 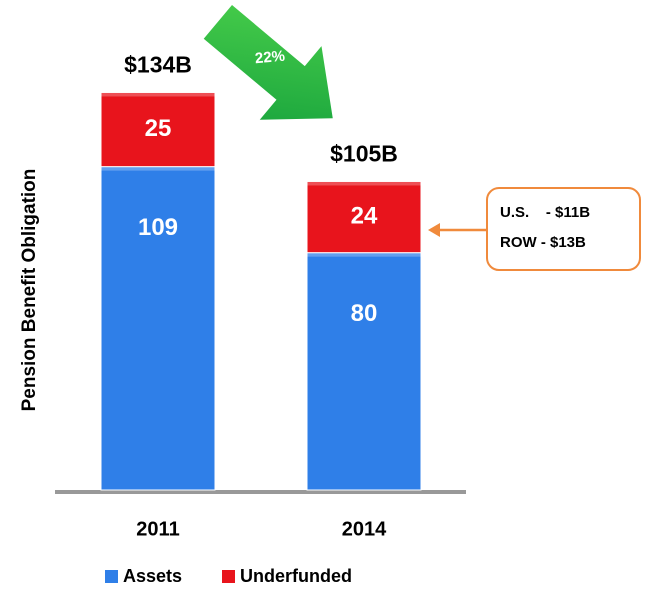 I want to click on value-label: 24, so click(x=364, y=215).